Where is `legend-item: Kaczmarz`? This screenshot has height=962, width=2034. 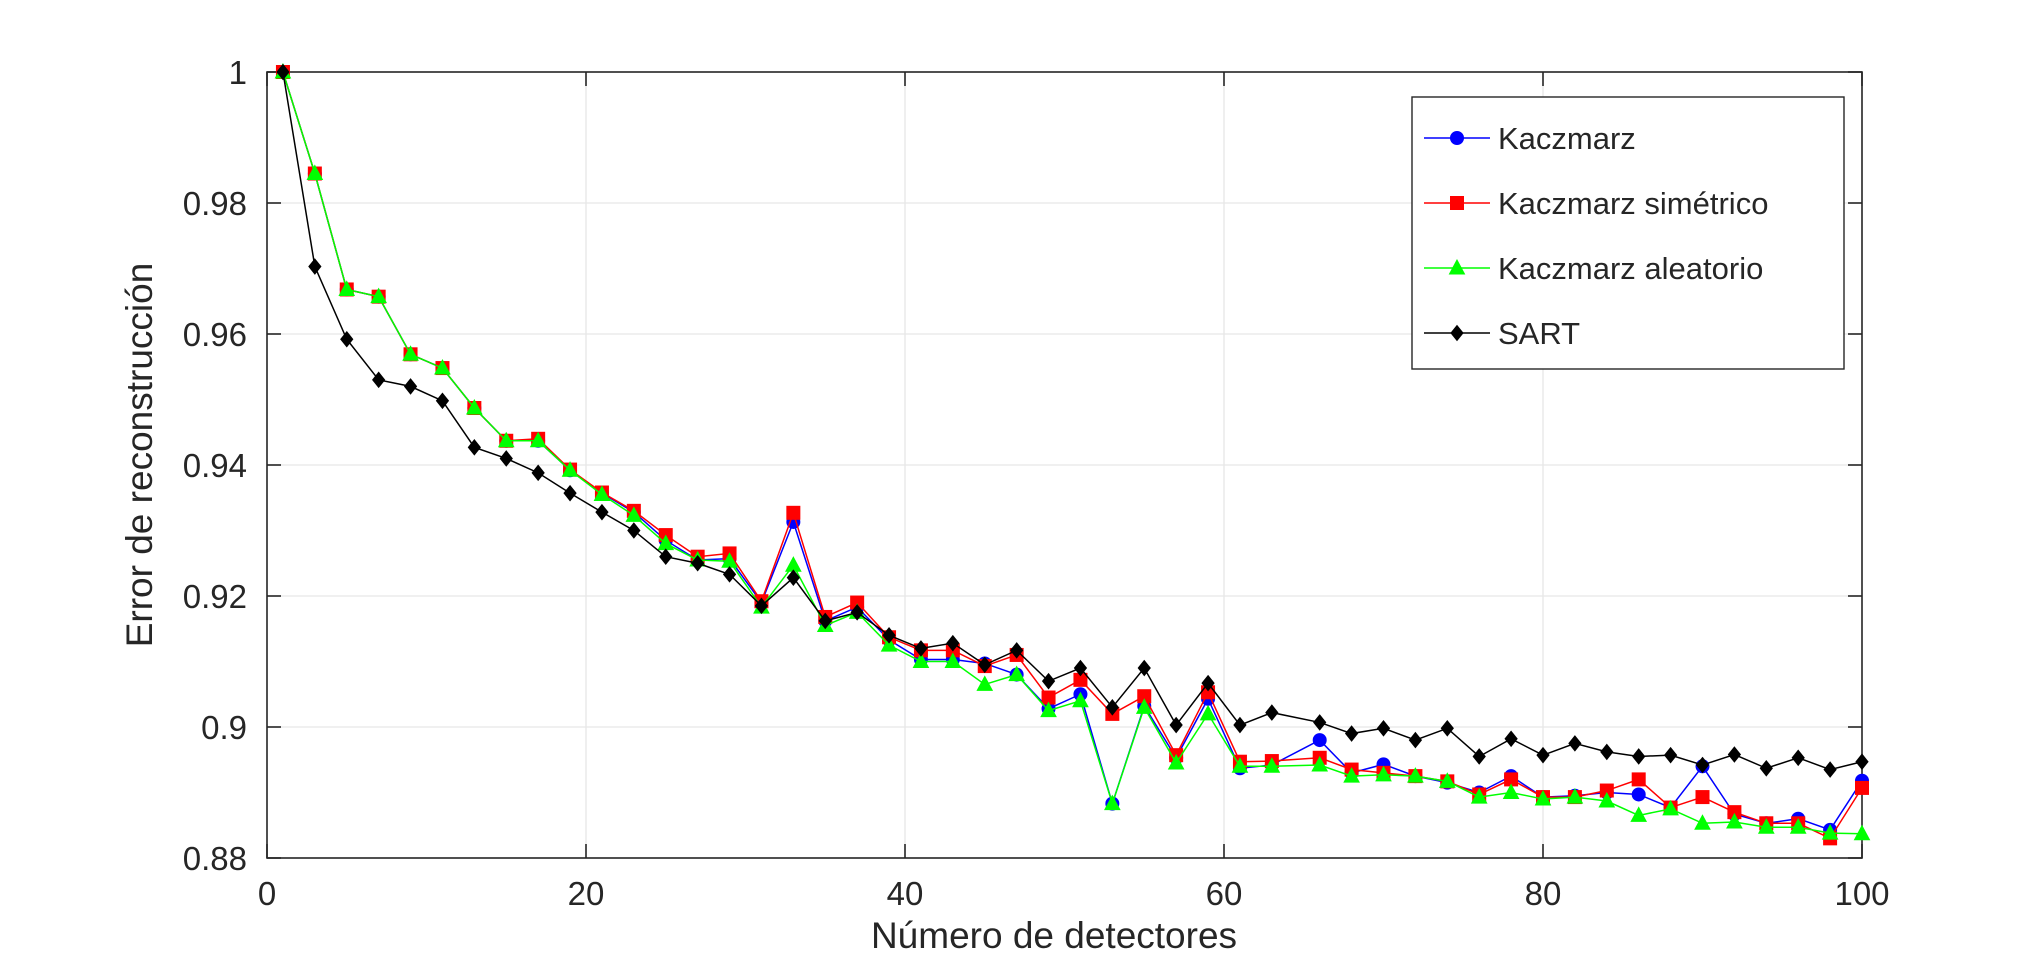
legend-item: Kaczmarz is located at coordinates (1530, 138).